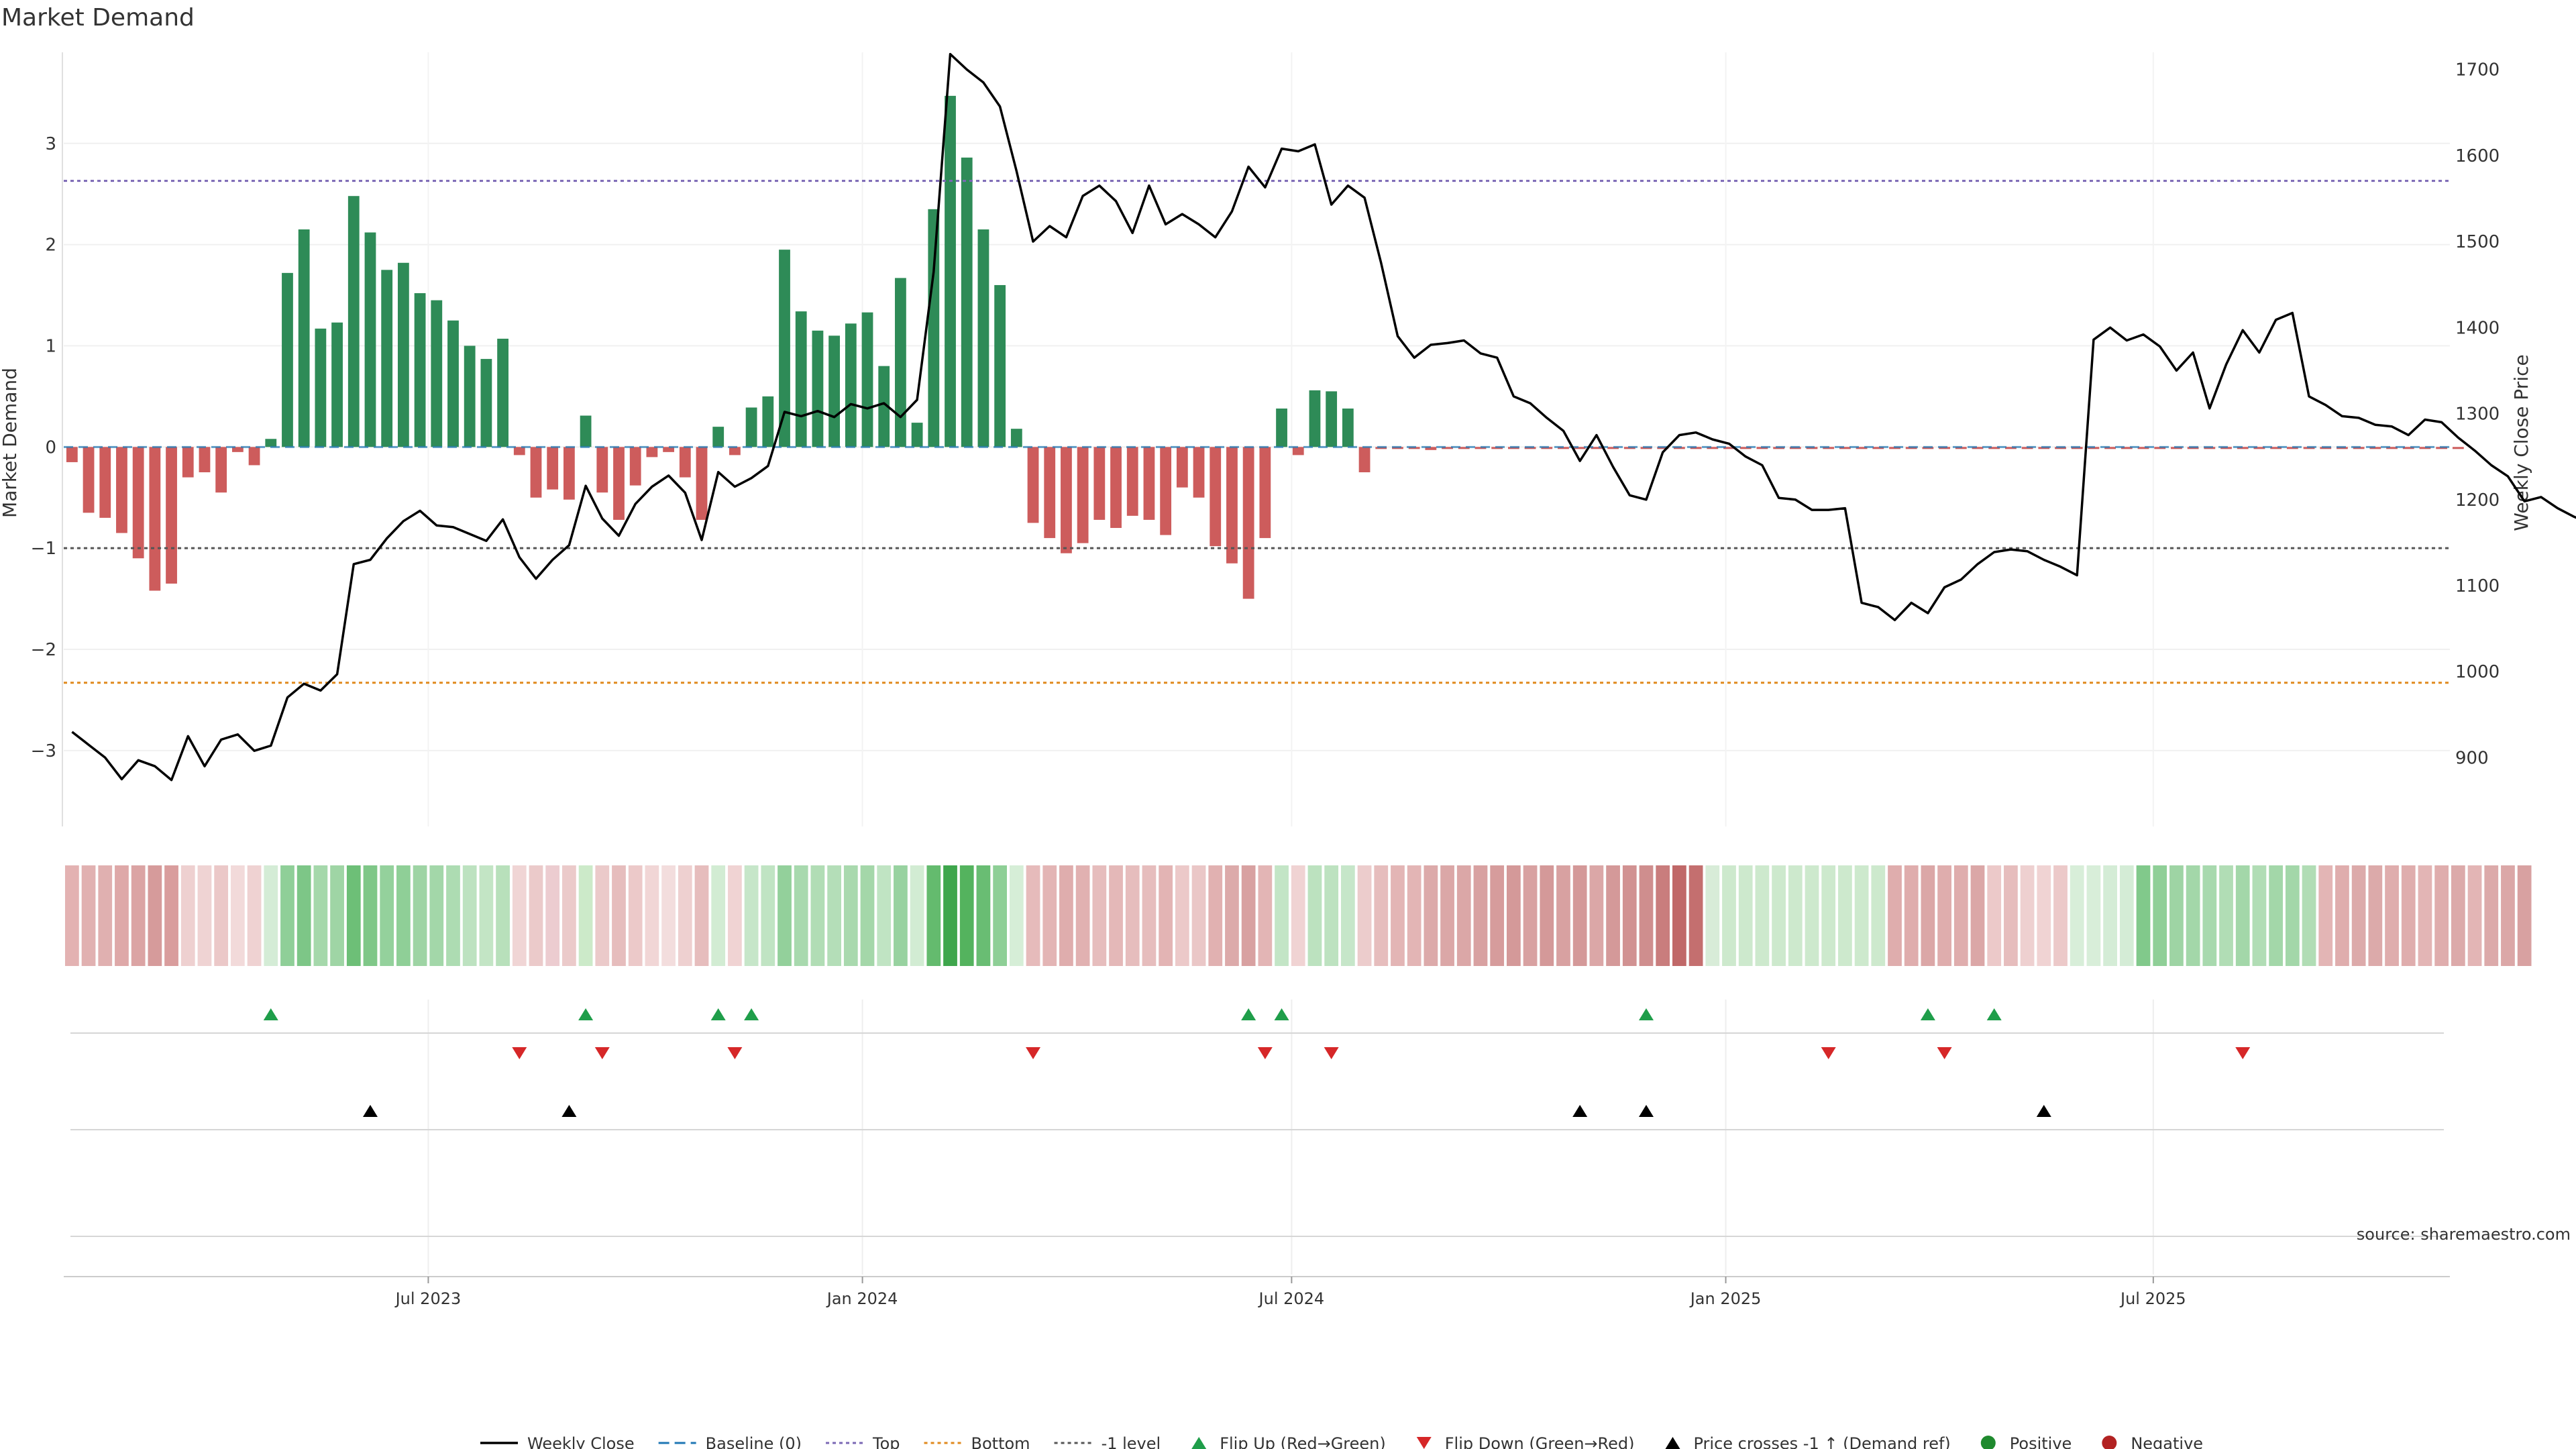 The image size is (2576, 1449). Describe the element at coordinates (2152, 1298) in the screenshot. I see `x-tick-label: Jul 2025` at that location.